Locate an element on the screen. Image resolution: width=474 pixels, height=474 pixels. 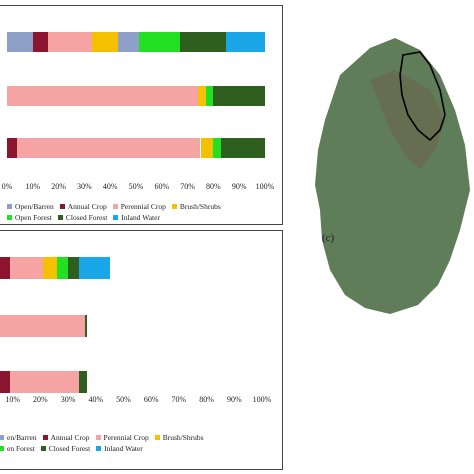
legend-entry: Perennial Crop is located at coordinates (139, 206).